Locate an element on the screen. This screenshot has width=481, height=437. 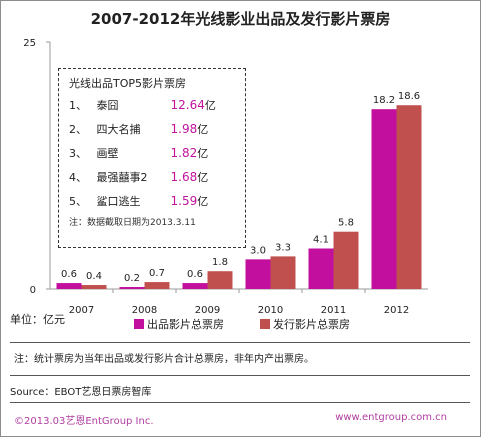
unit-label: 单位：亿元 is located at coordinates (37, 319).